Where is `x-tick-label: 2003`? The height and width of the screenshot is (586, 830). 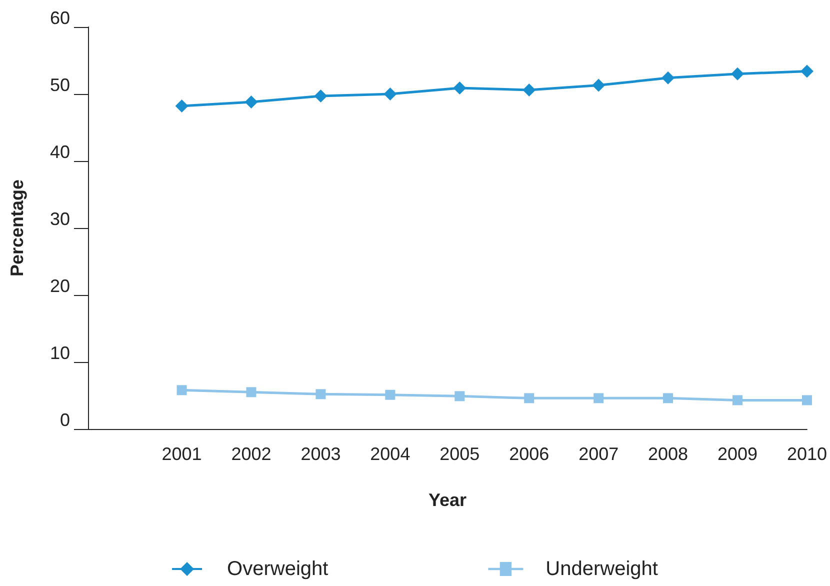 x-tick-label: 2003 is located at coordinates (320, 454).